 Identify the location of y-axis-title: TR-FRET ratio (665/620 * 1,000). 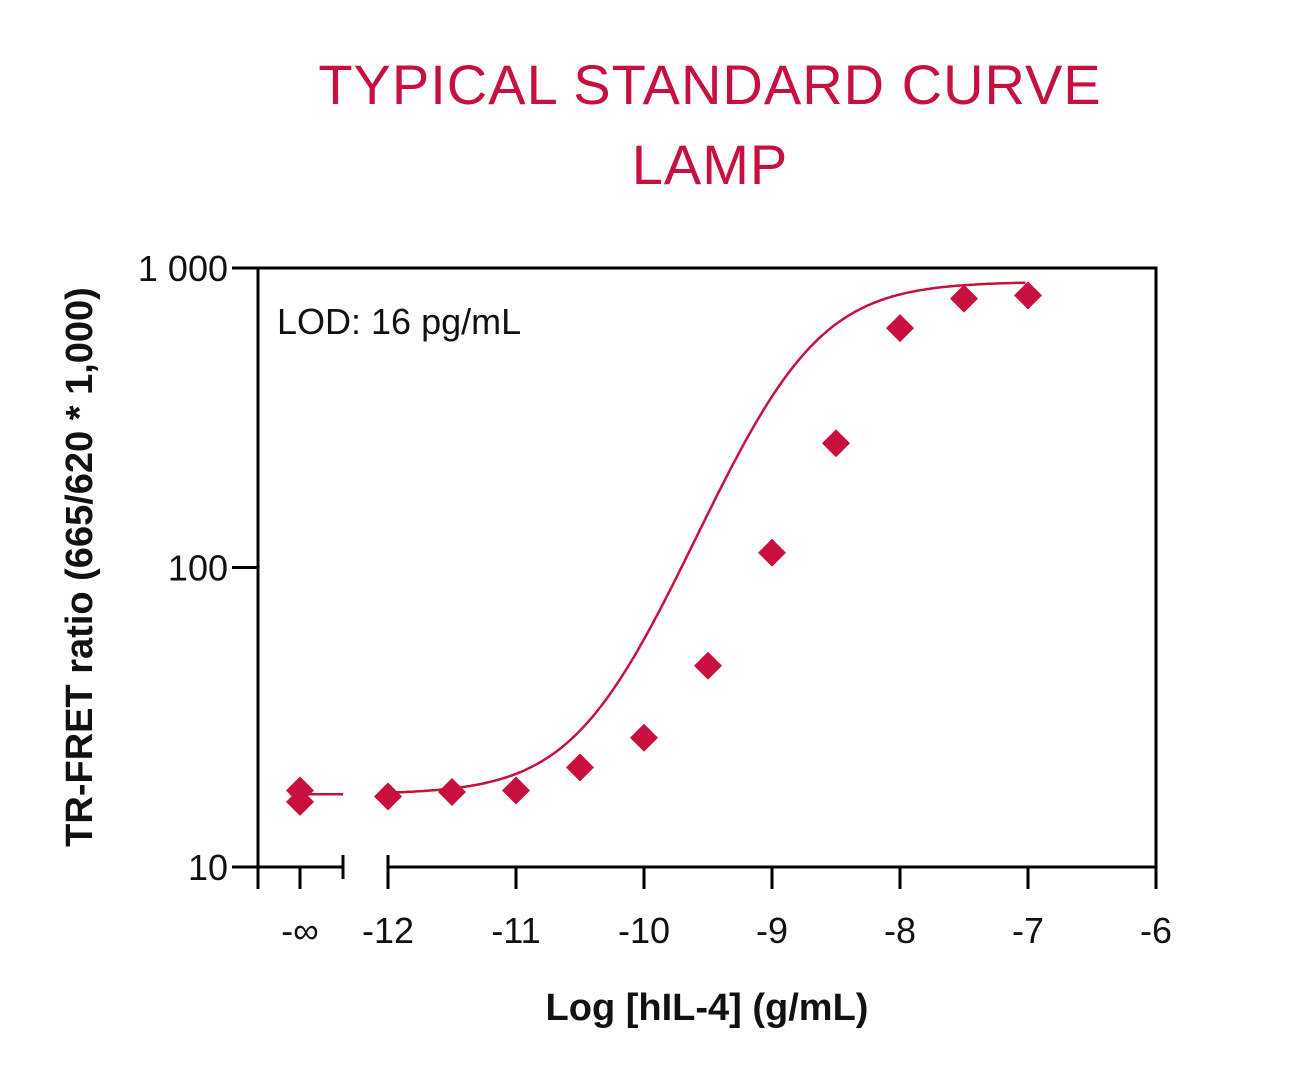
(80, 567).